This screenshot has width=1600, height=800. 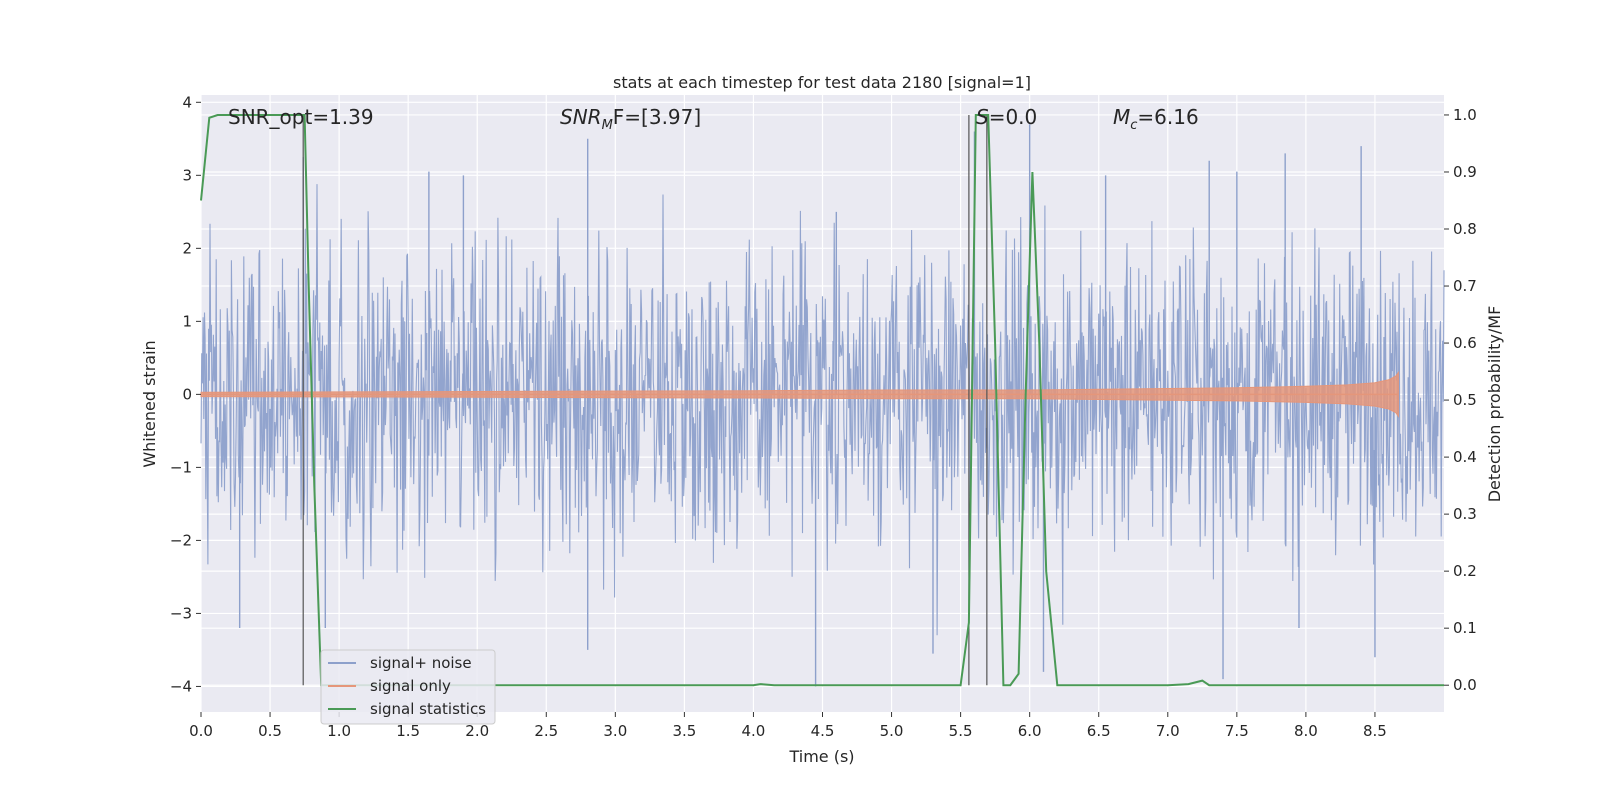 I want to click on y-left-tick-label: 2, so click(x=187, y=248).